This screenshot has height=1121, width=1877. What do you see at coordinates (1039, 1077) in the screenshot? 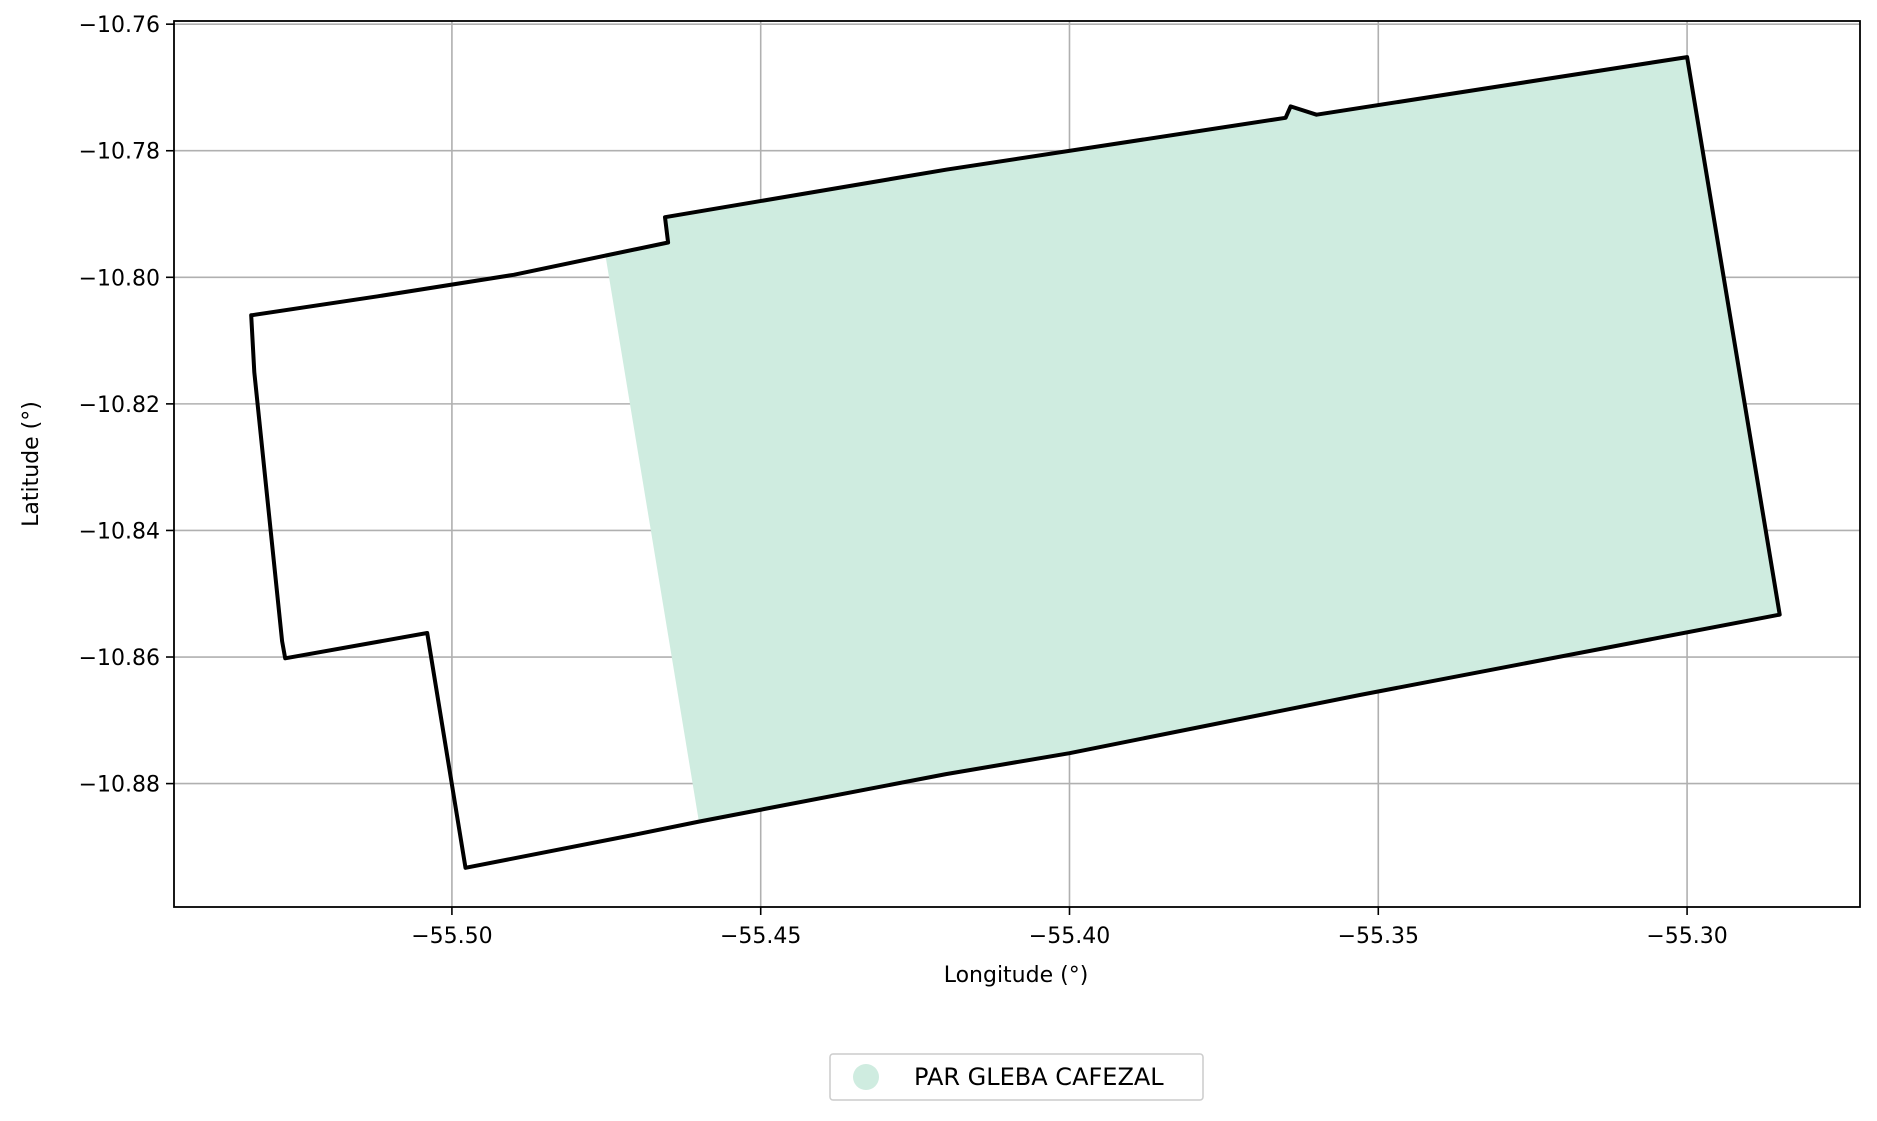
I see `legend-label-par-gleba-cafezal: PAR GLEBA CAFEZAL` at bounding box center [1039, 1077].